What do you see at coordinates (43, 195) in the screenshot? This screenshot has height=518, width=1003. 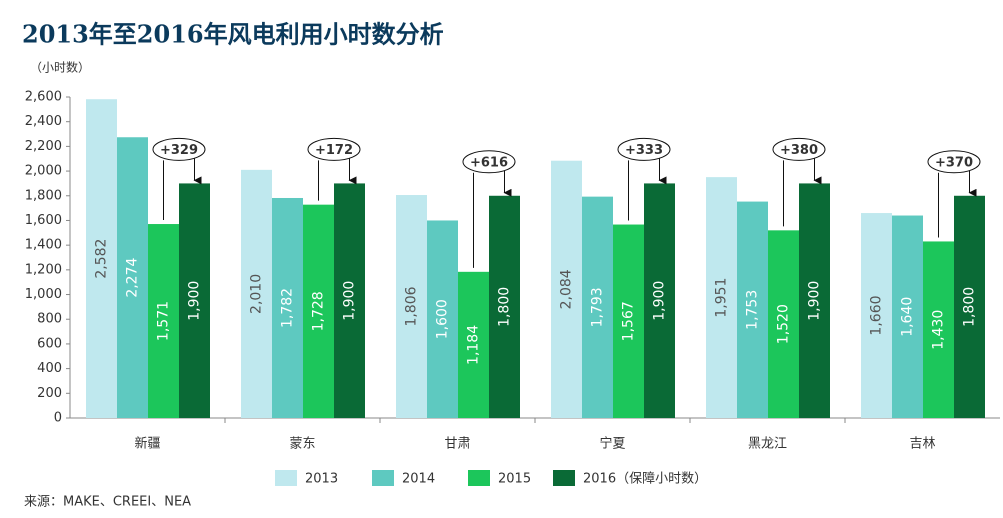 I see `y-tick-label: 1,800` at bounding box center [43, 195].